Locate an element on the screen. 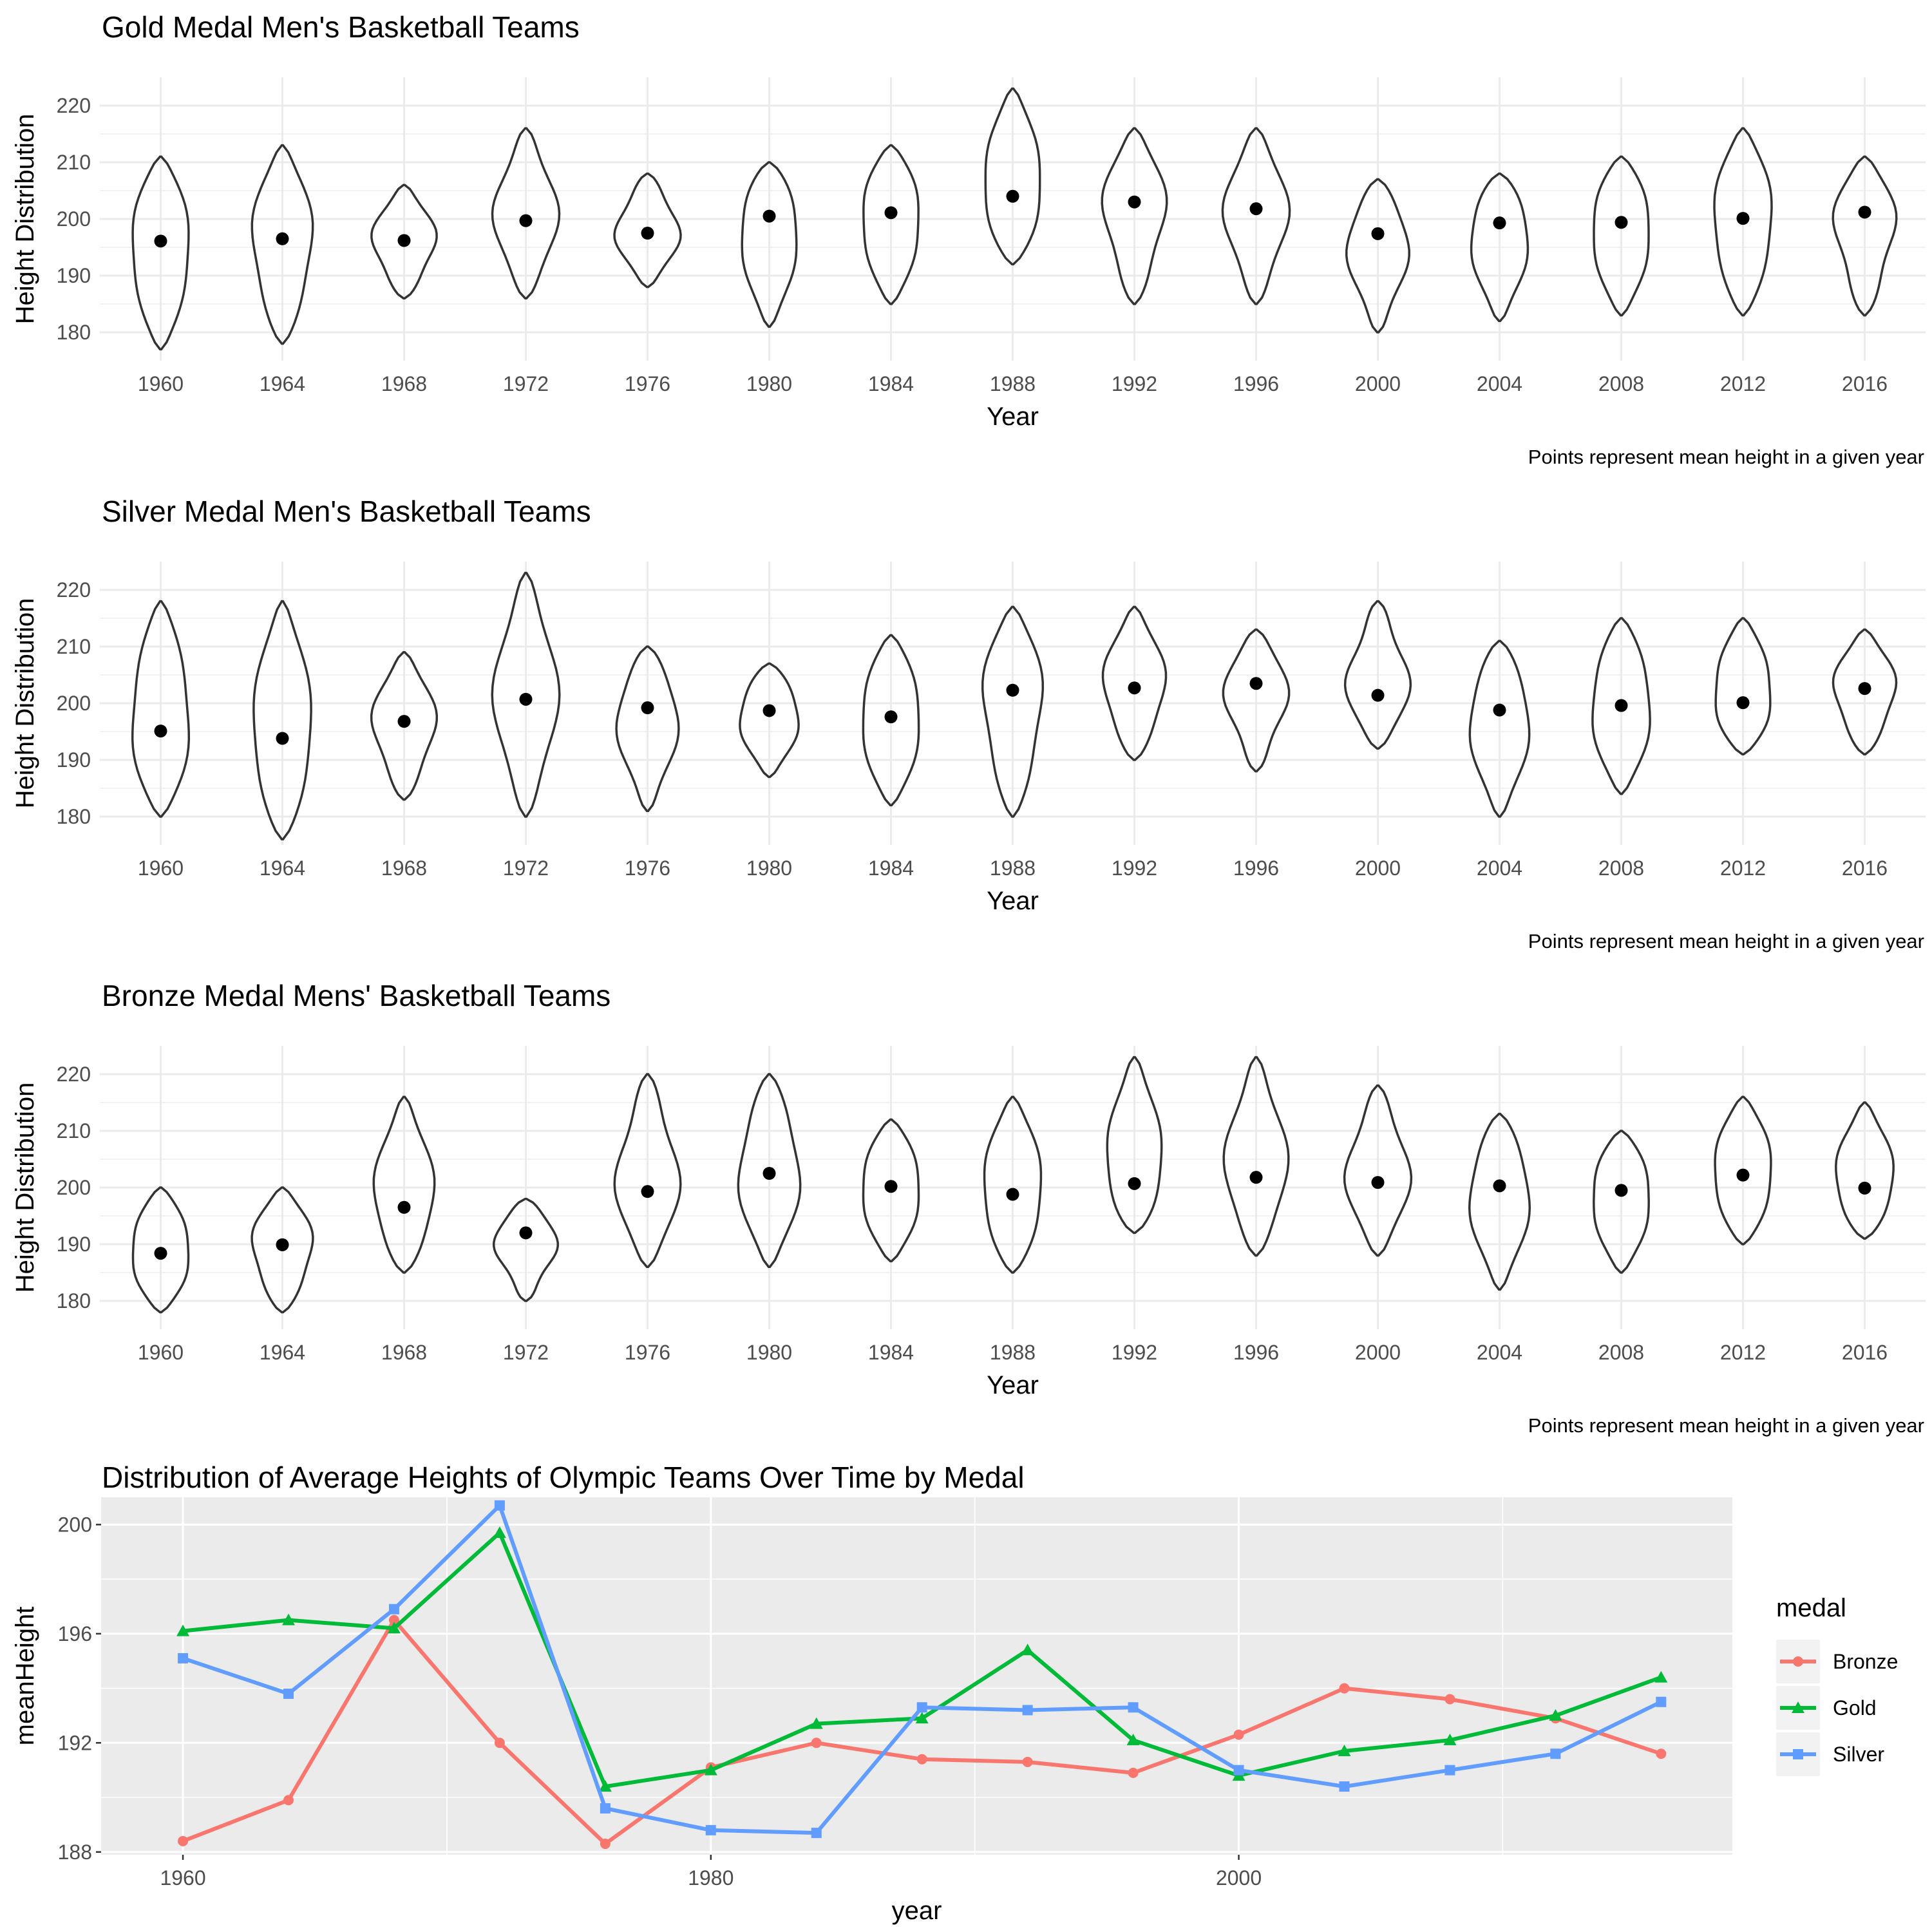  violin-1980 is located at coordinates (770, 1170).